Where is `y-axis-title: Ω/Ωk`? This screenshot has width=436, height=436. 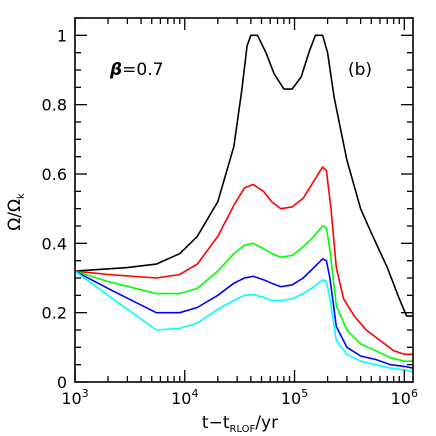 y-axis-title: Ω/Ωk is located at coordinates (16, 212).